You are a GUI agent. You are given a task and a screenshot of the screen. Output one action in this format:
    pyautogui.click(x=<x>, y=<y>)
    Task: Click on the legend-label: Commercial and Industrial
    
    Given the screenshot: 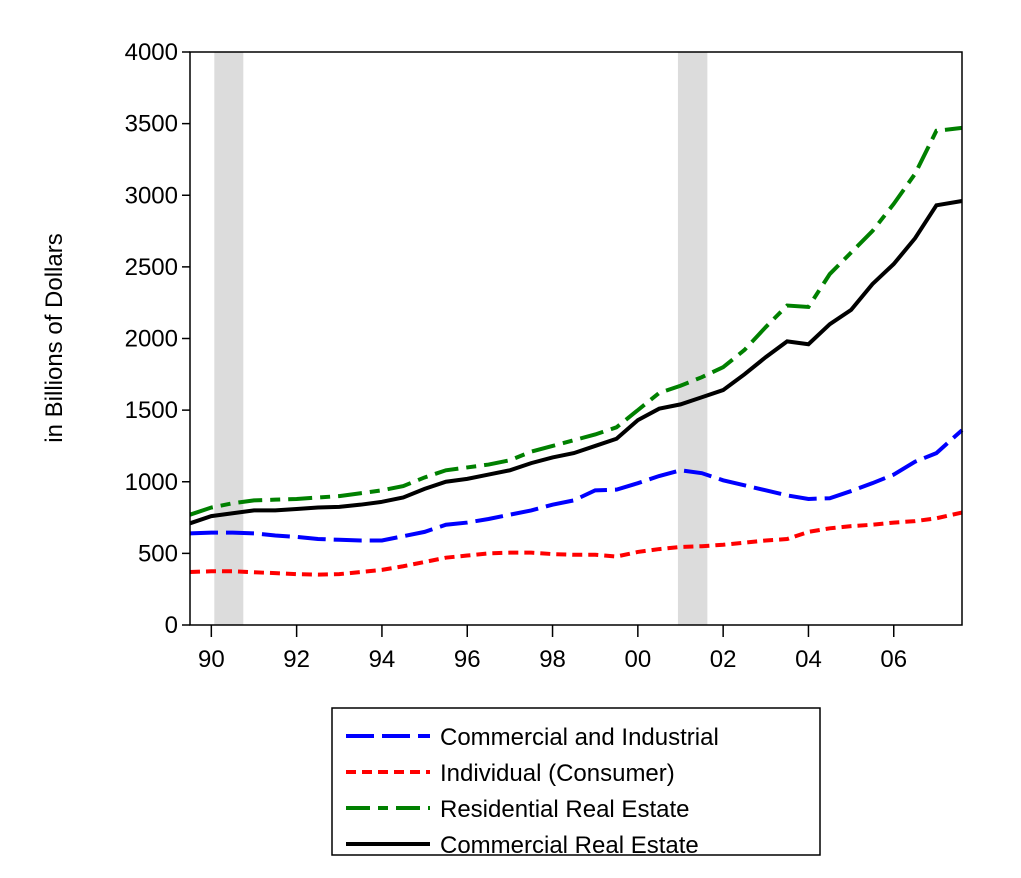 What is the action you would take?
    pyautogui.click(x=579, y=737)
    